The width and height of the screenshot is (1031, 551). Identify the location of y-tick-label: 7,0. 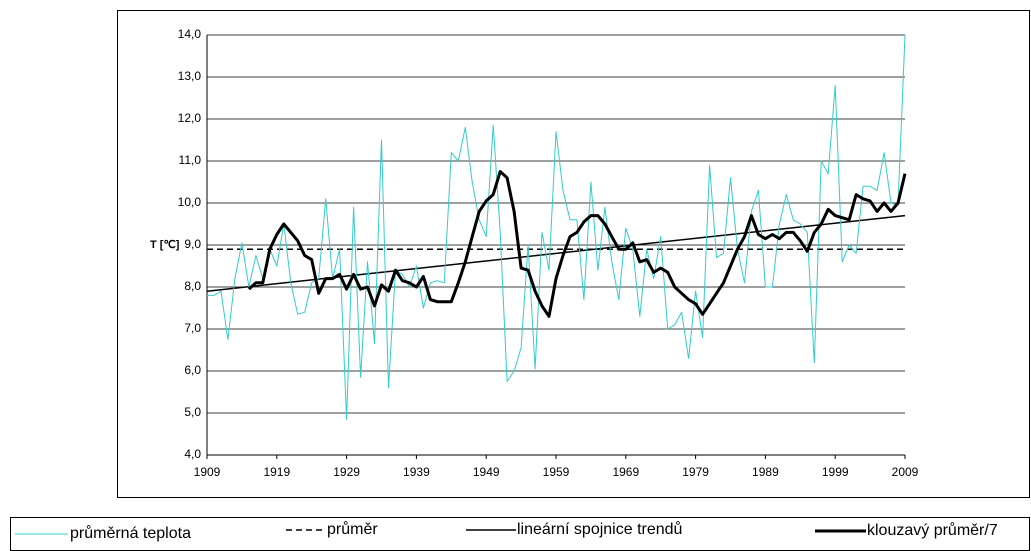
(192, 328).